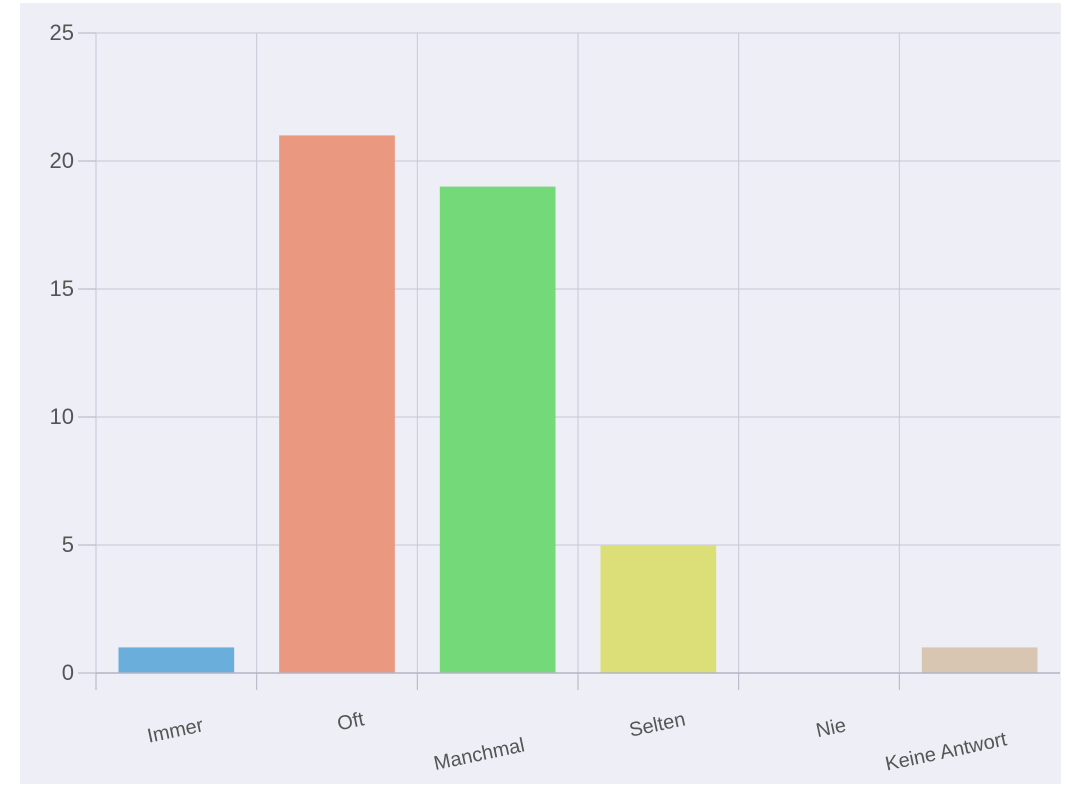 The image size is (1066, 786). I want to click on y-axis-ticks: 0 5 10 15 20 25, so click(73, 352).